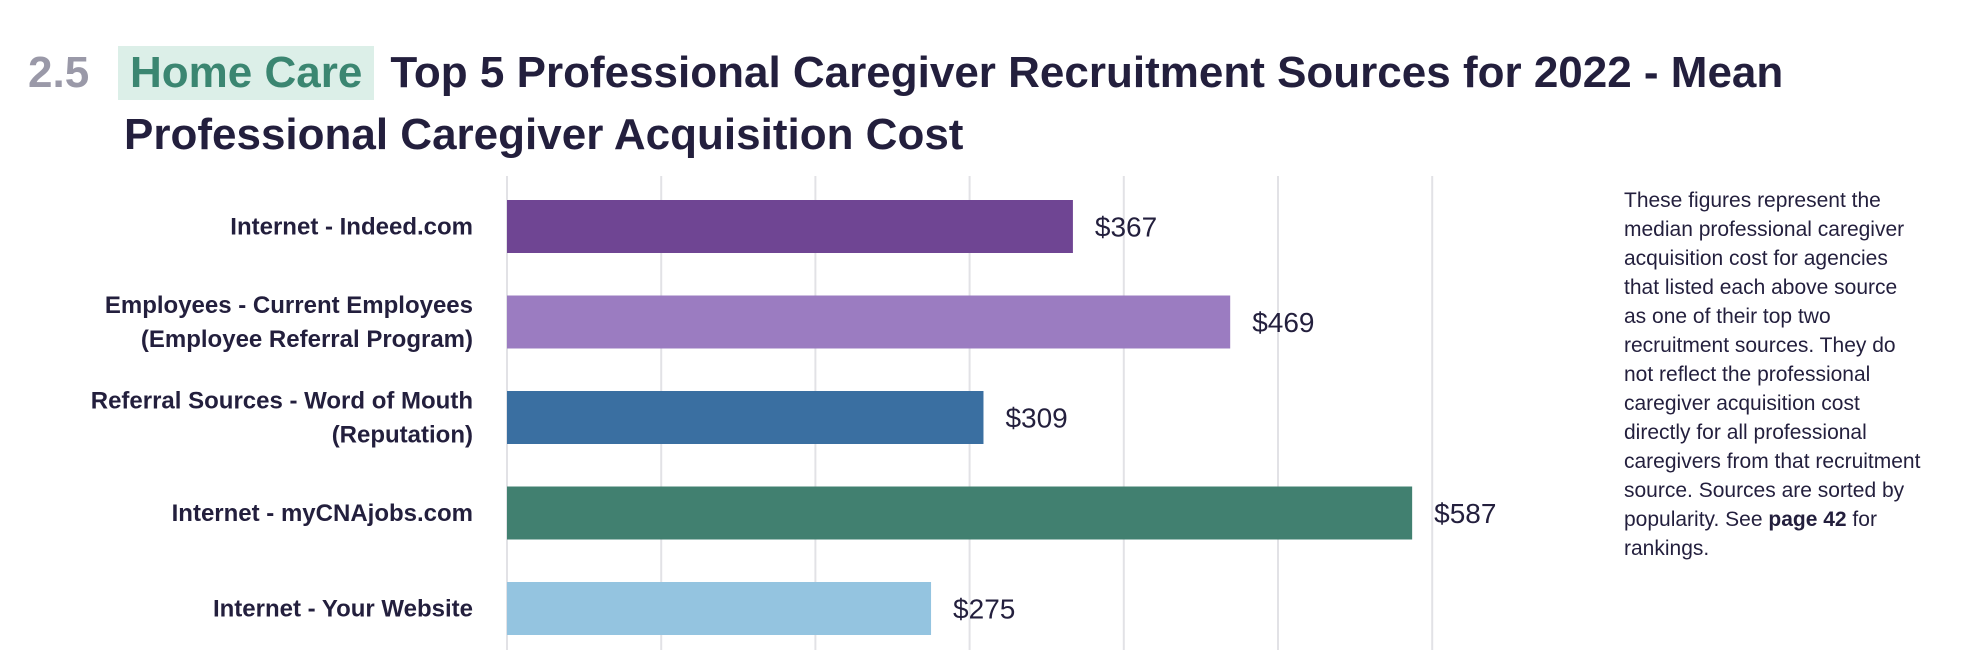 The height and width of the screenshot is (650, 1962). What do you see at coordinates (544, 134) in the screenshot?
I see `title-line-2: Professional Caregiver Acquisition Cost` at bounding box center [544, 134].